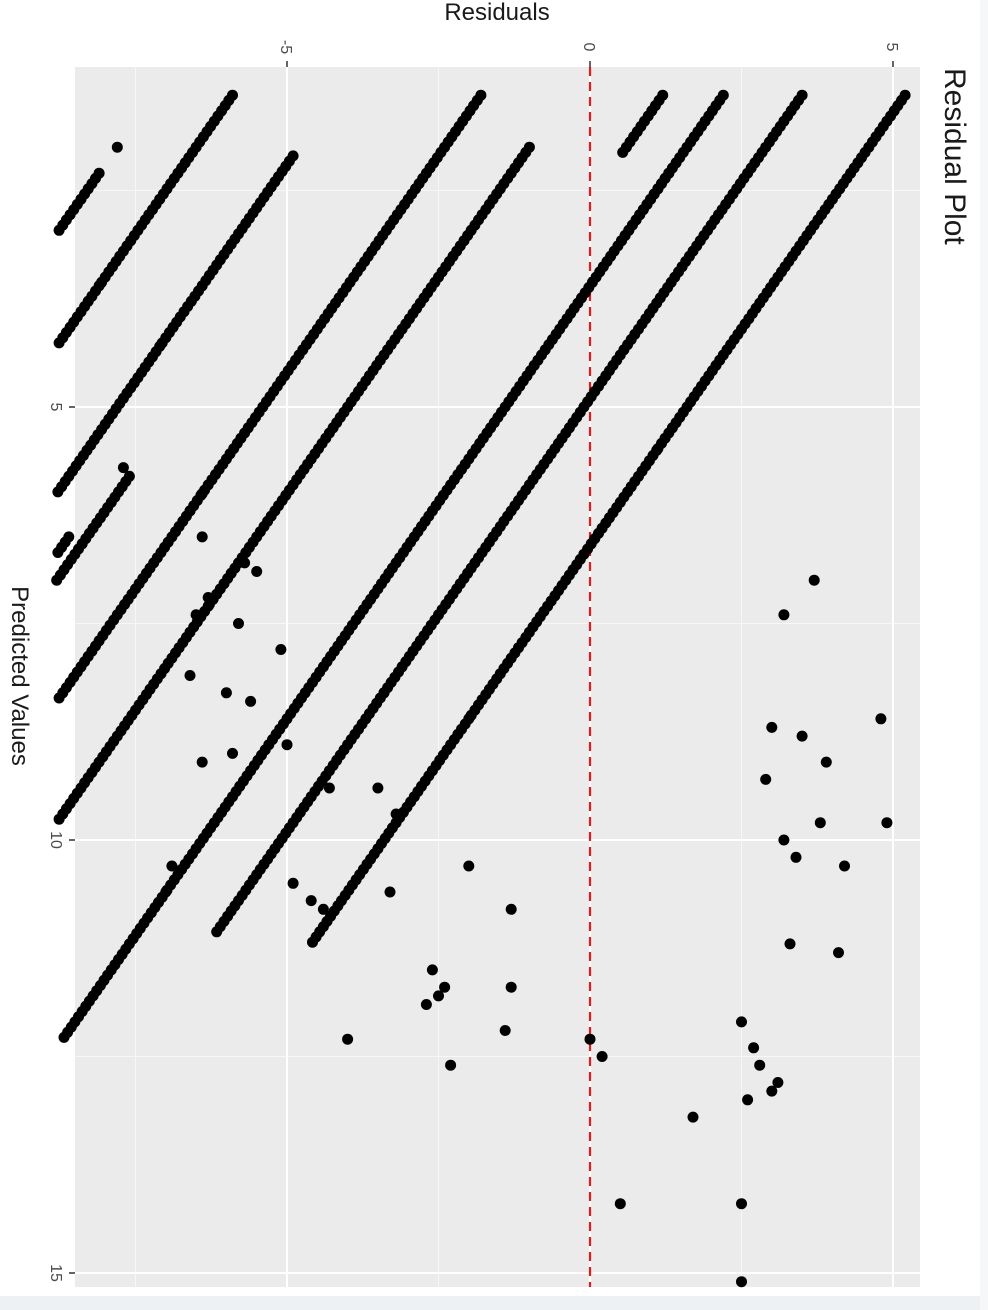  What do you see at coordinates (588, 47) in the screenshot?
I see `residual-tick-label: 0` at bounding box center [588, 47].